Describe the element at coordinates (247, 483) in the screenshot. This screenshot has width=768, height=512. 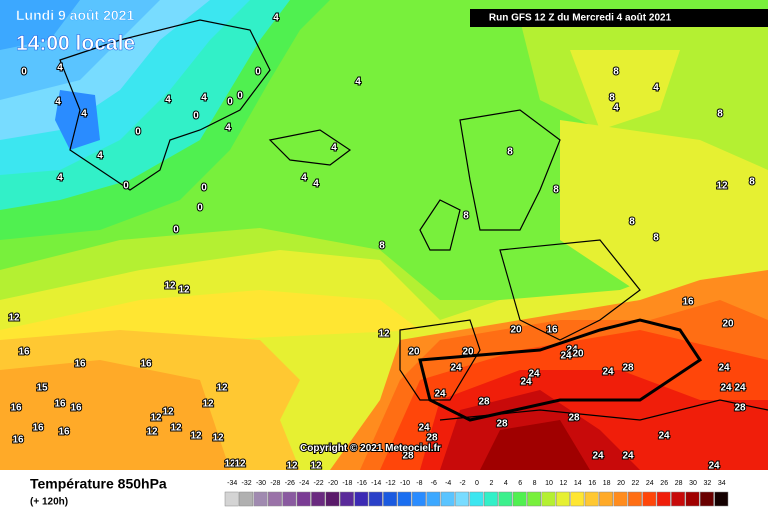
I see `scale-label: -32` at that location.